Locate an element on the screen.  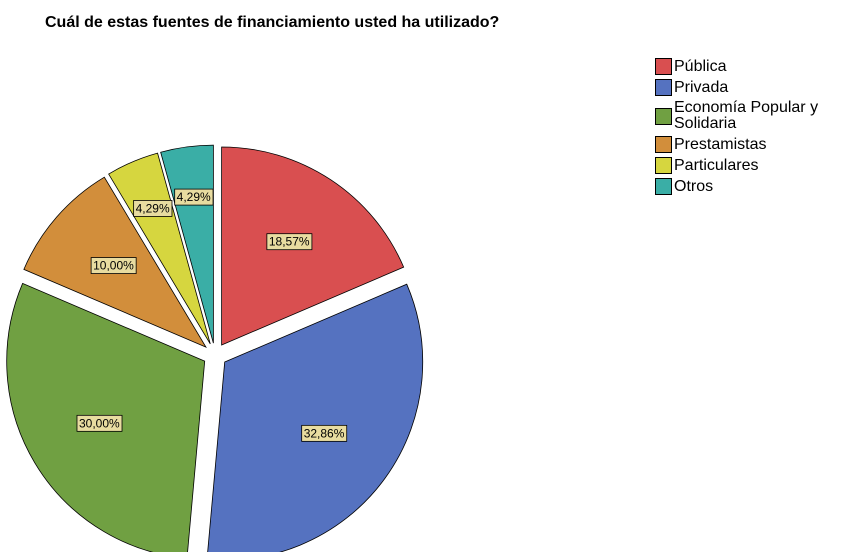
data-label: 10,00% is located at coordinates (113, 266).